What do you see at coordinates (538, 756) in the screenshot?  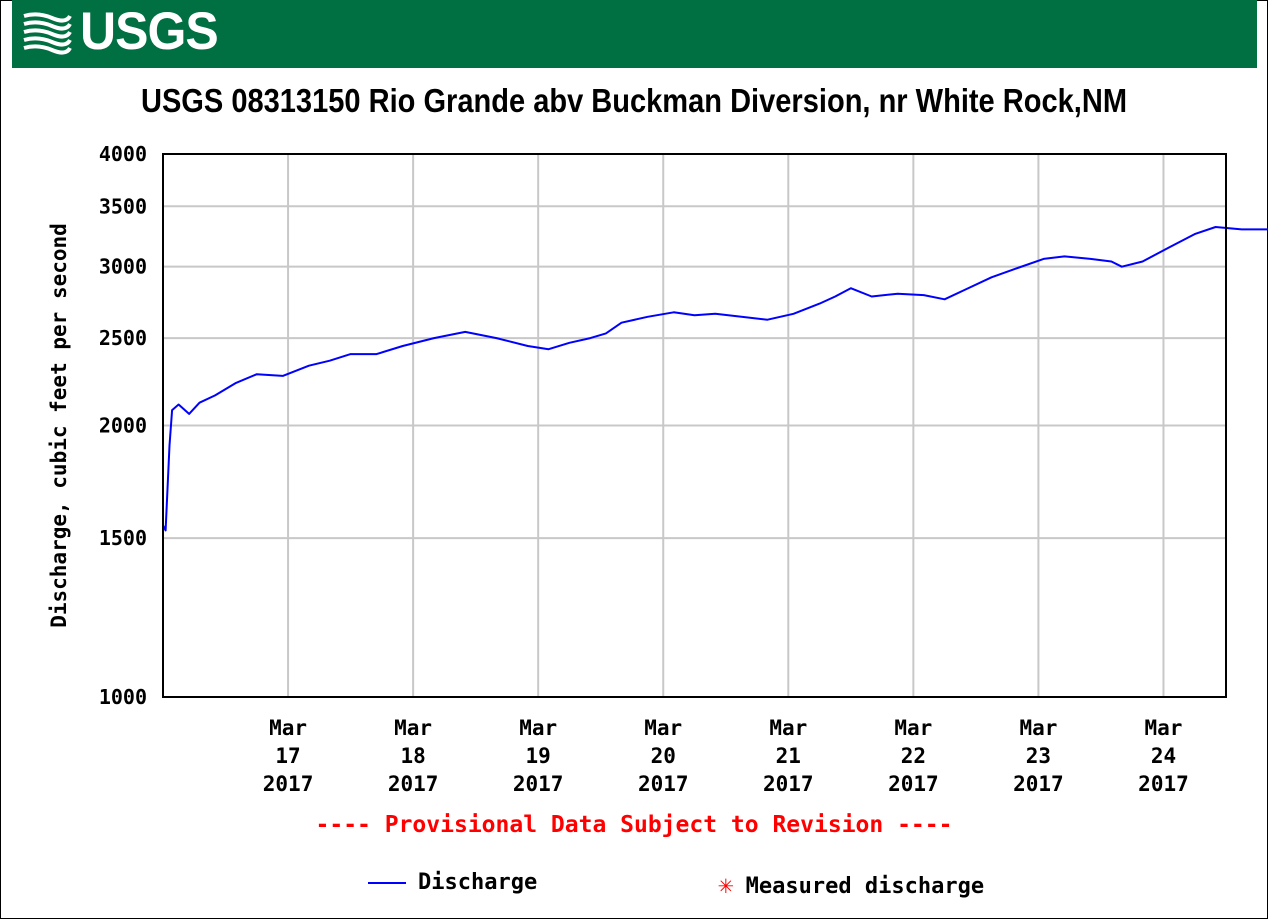 I see `x-tick-label: 19` at bounding box center [538, 756].